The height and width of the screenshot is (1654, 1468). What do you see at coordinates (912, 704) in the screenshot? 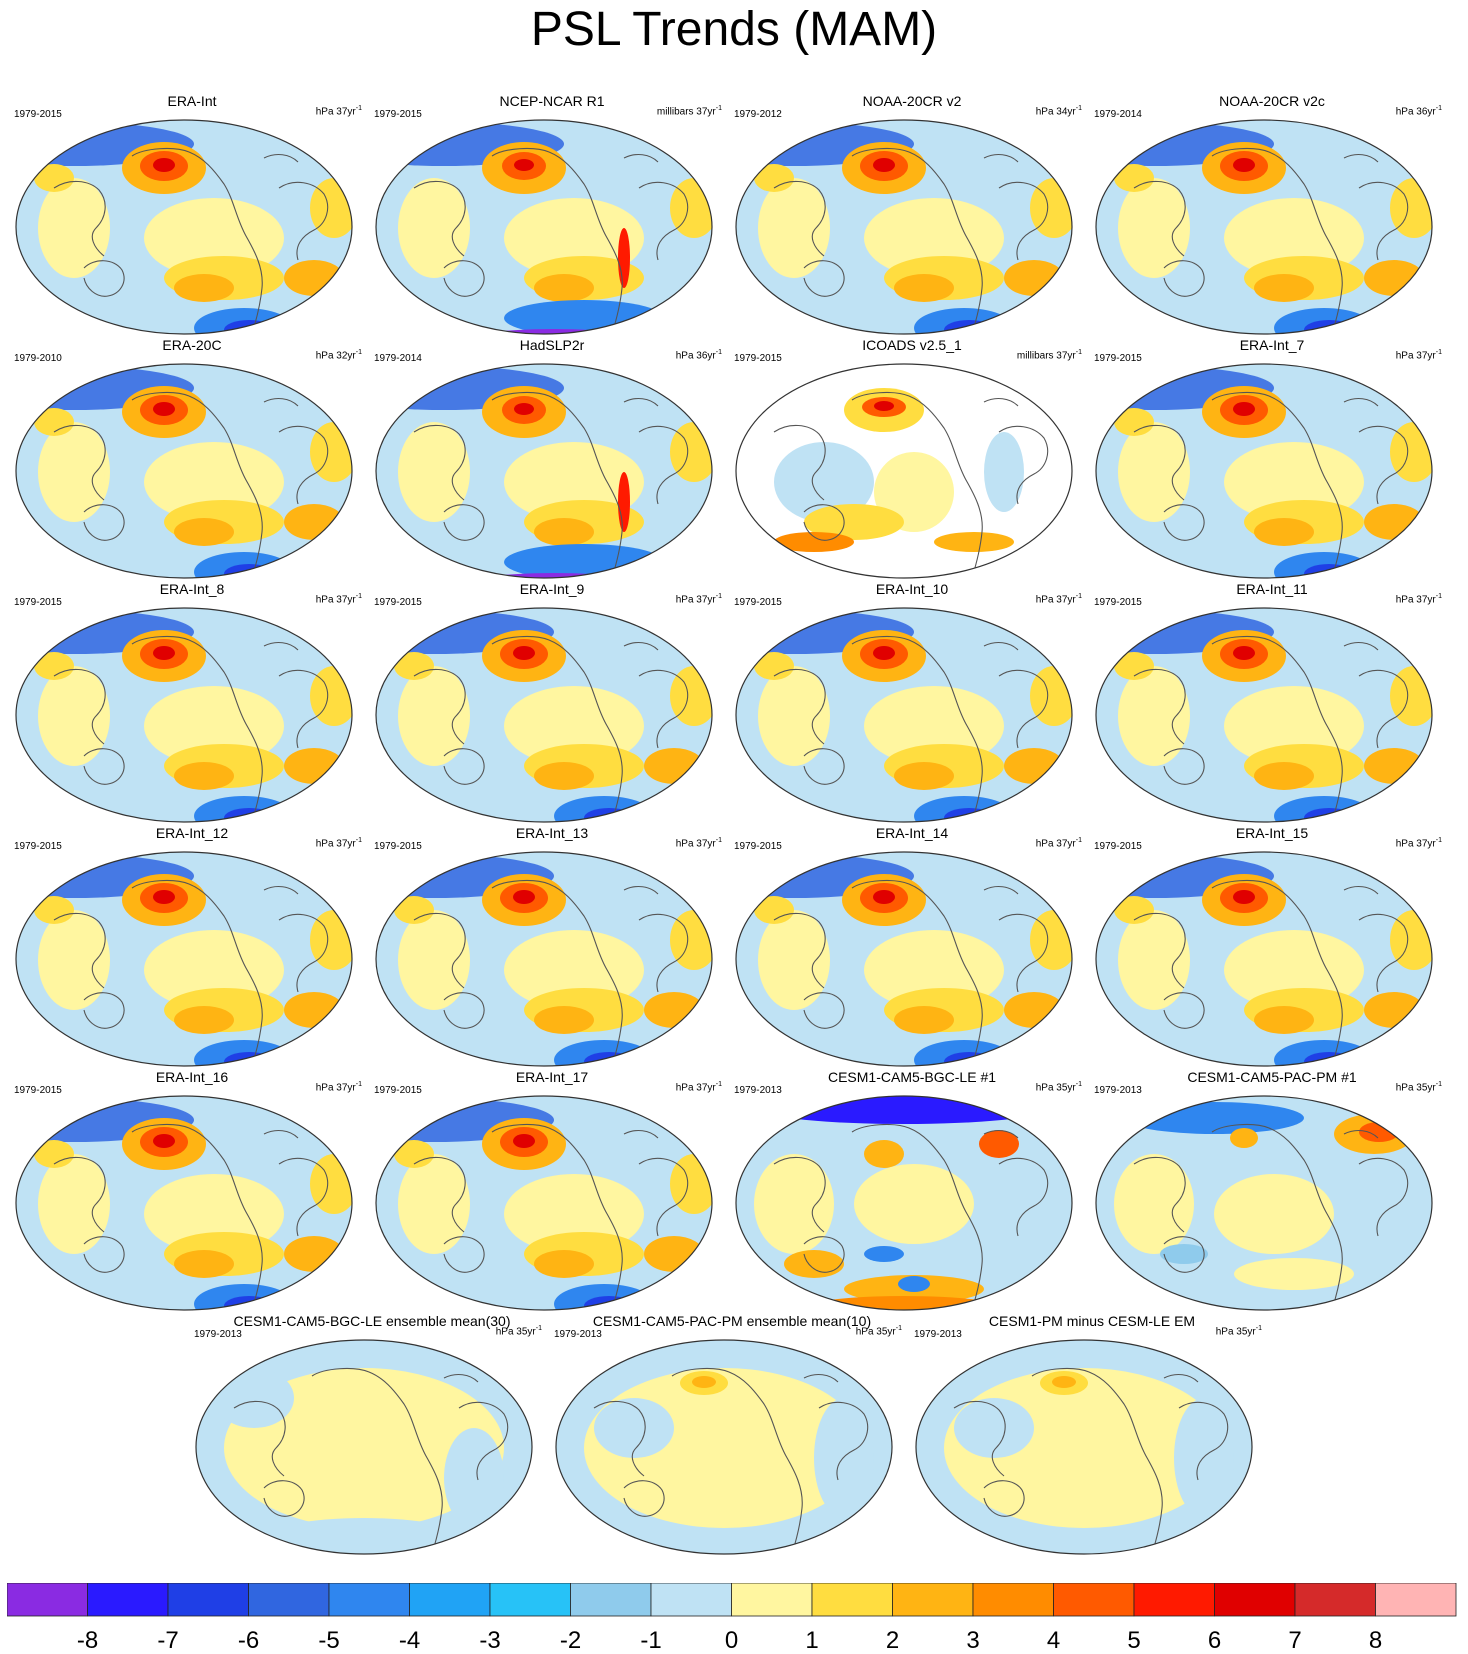
I see `map-panel: ERA-Int_10 1979-2015 hPa 37yr-1` at bounding box center [912, 704].